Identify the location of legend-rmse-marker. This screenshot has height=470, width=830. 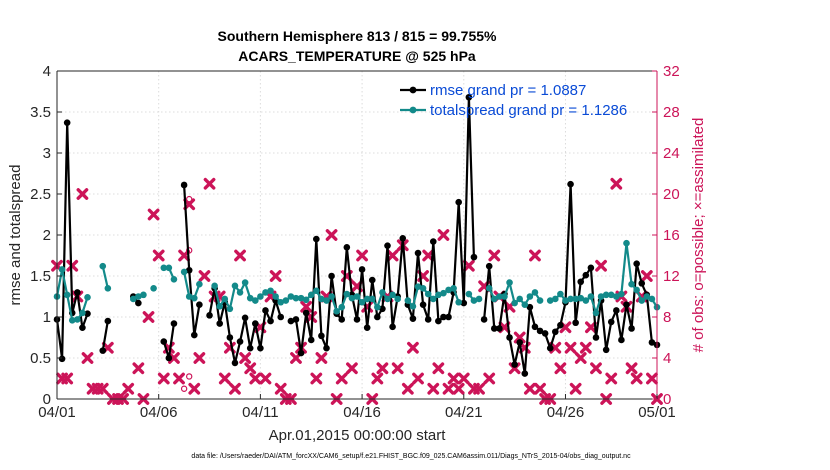
(413, 90).